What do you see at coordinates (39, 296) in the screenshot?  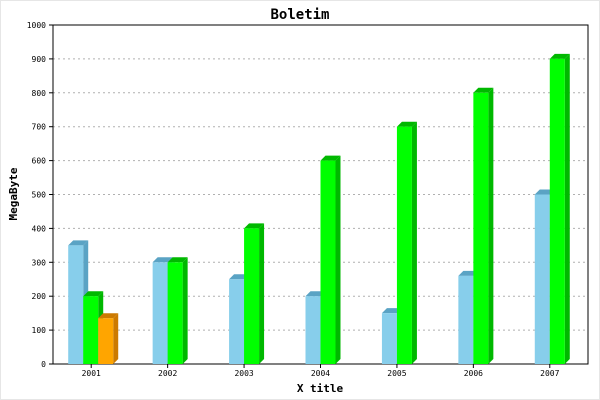 I see `y-tick-label: 200` at bounding box center [39, 296].